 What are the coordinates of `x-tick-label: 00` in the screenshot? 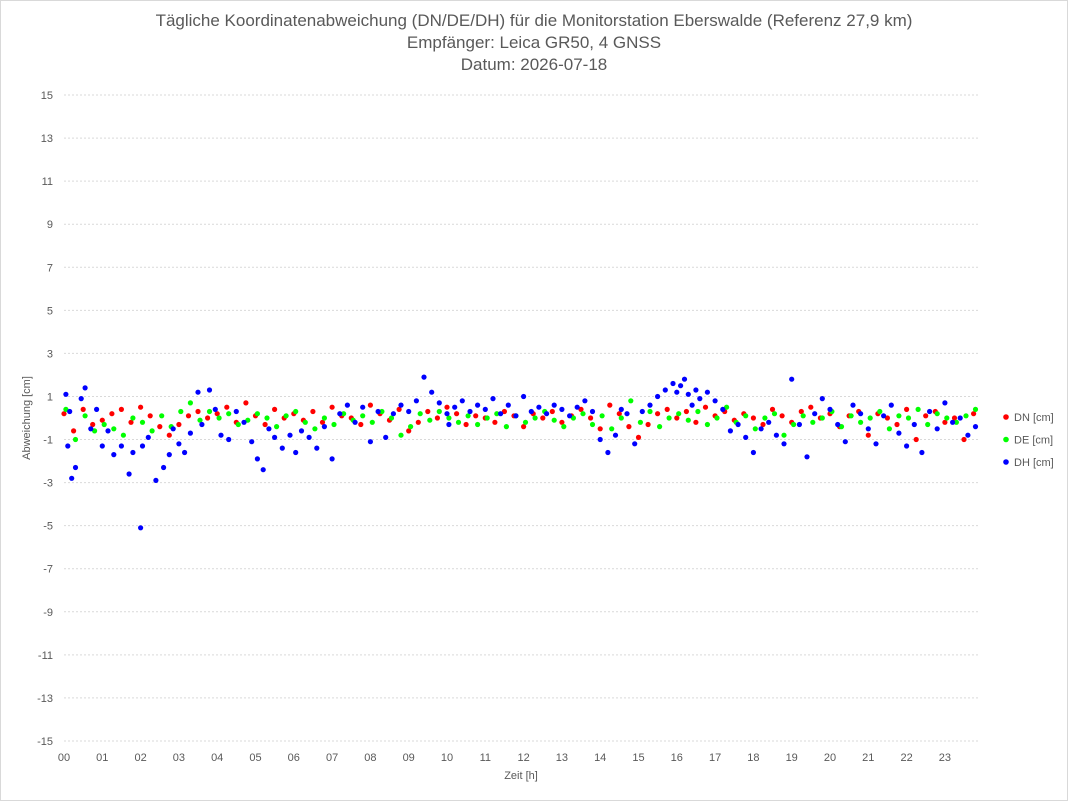 It's located at (64, 758).